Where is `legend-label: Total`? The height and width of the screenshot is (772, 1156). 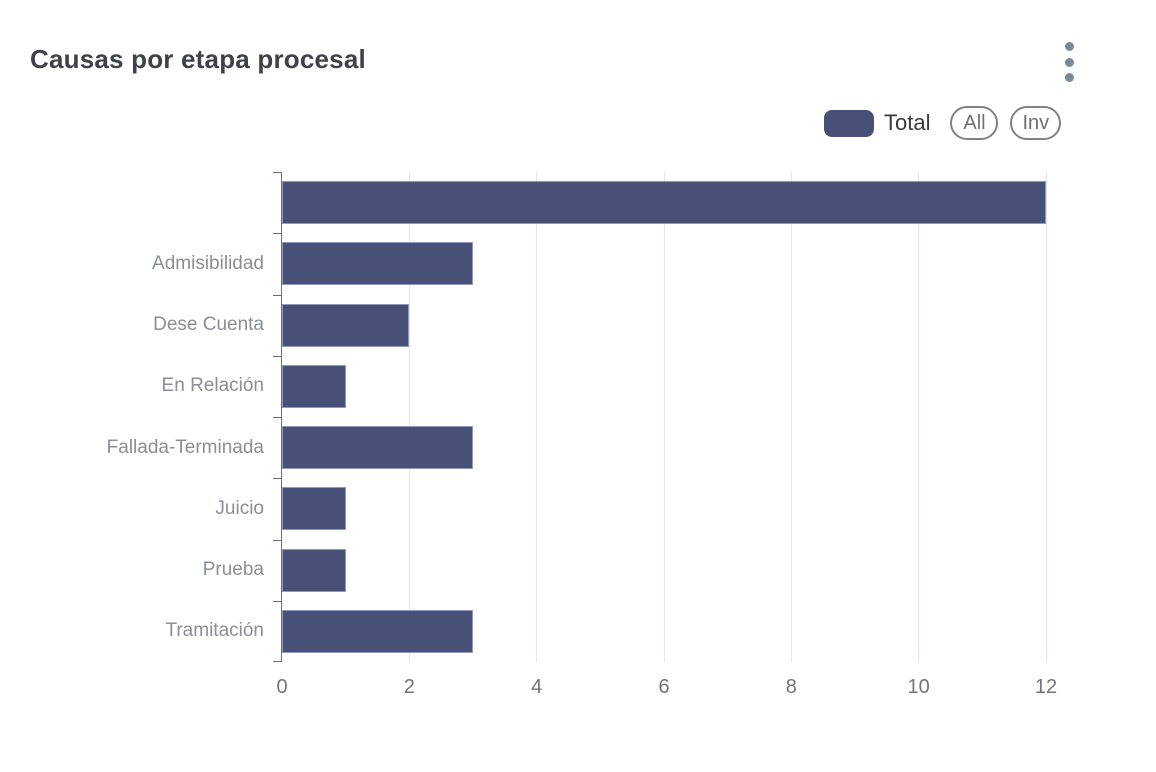
legend-label: Total is located at coordinates (907, 122).